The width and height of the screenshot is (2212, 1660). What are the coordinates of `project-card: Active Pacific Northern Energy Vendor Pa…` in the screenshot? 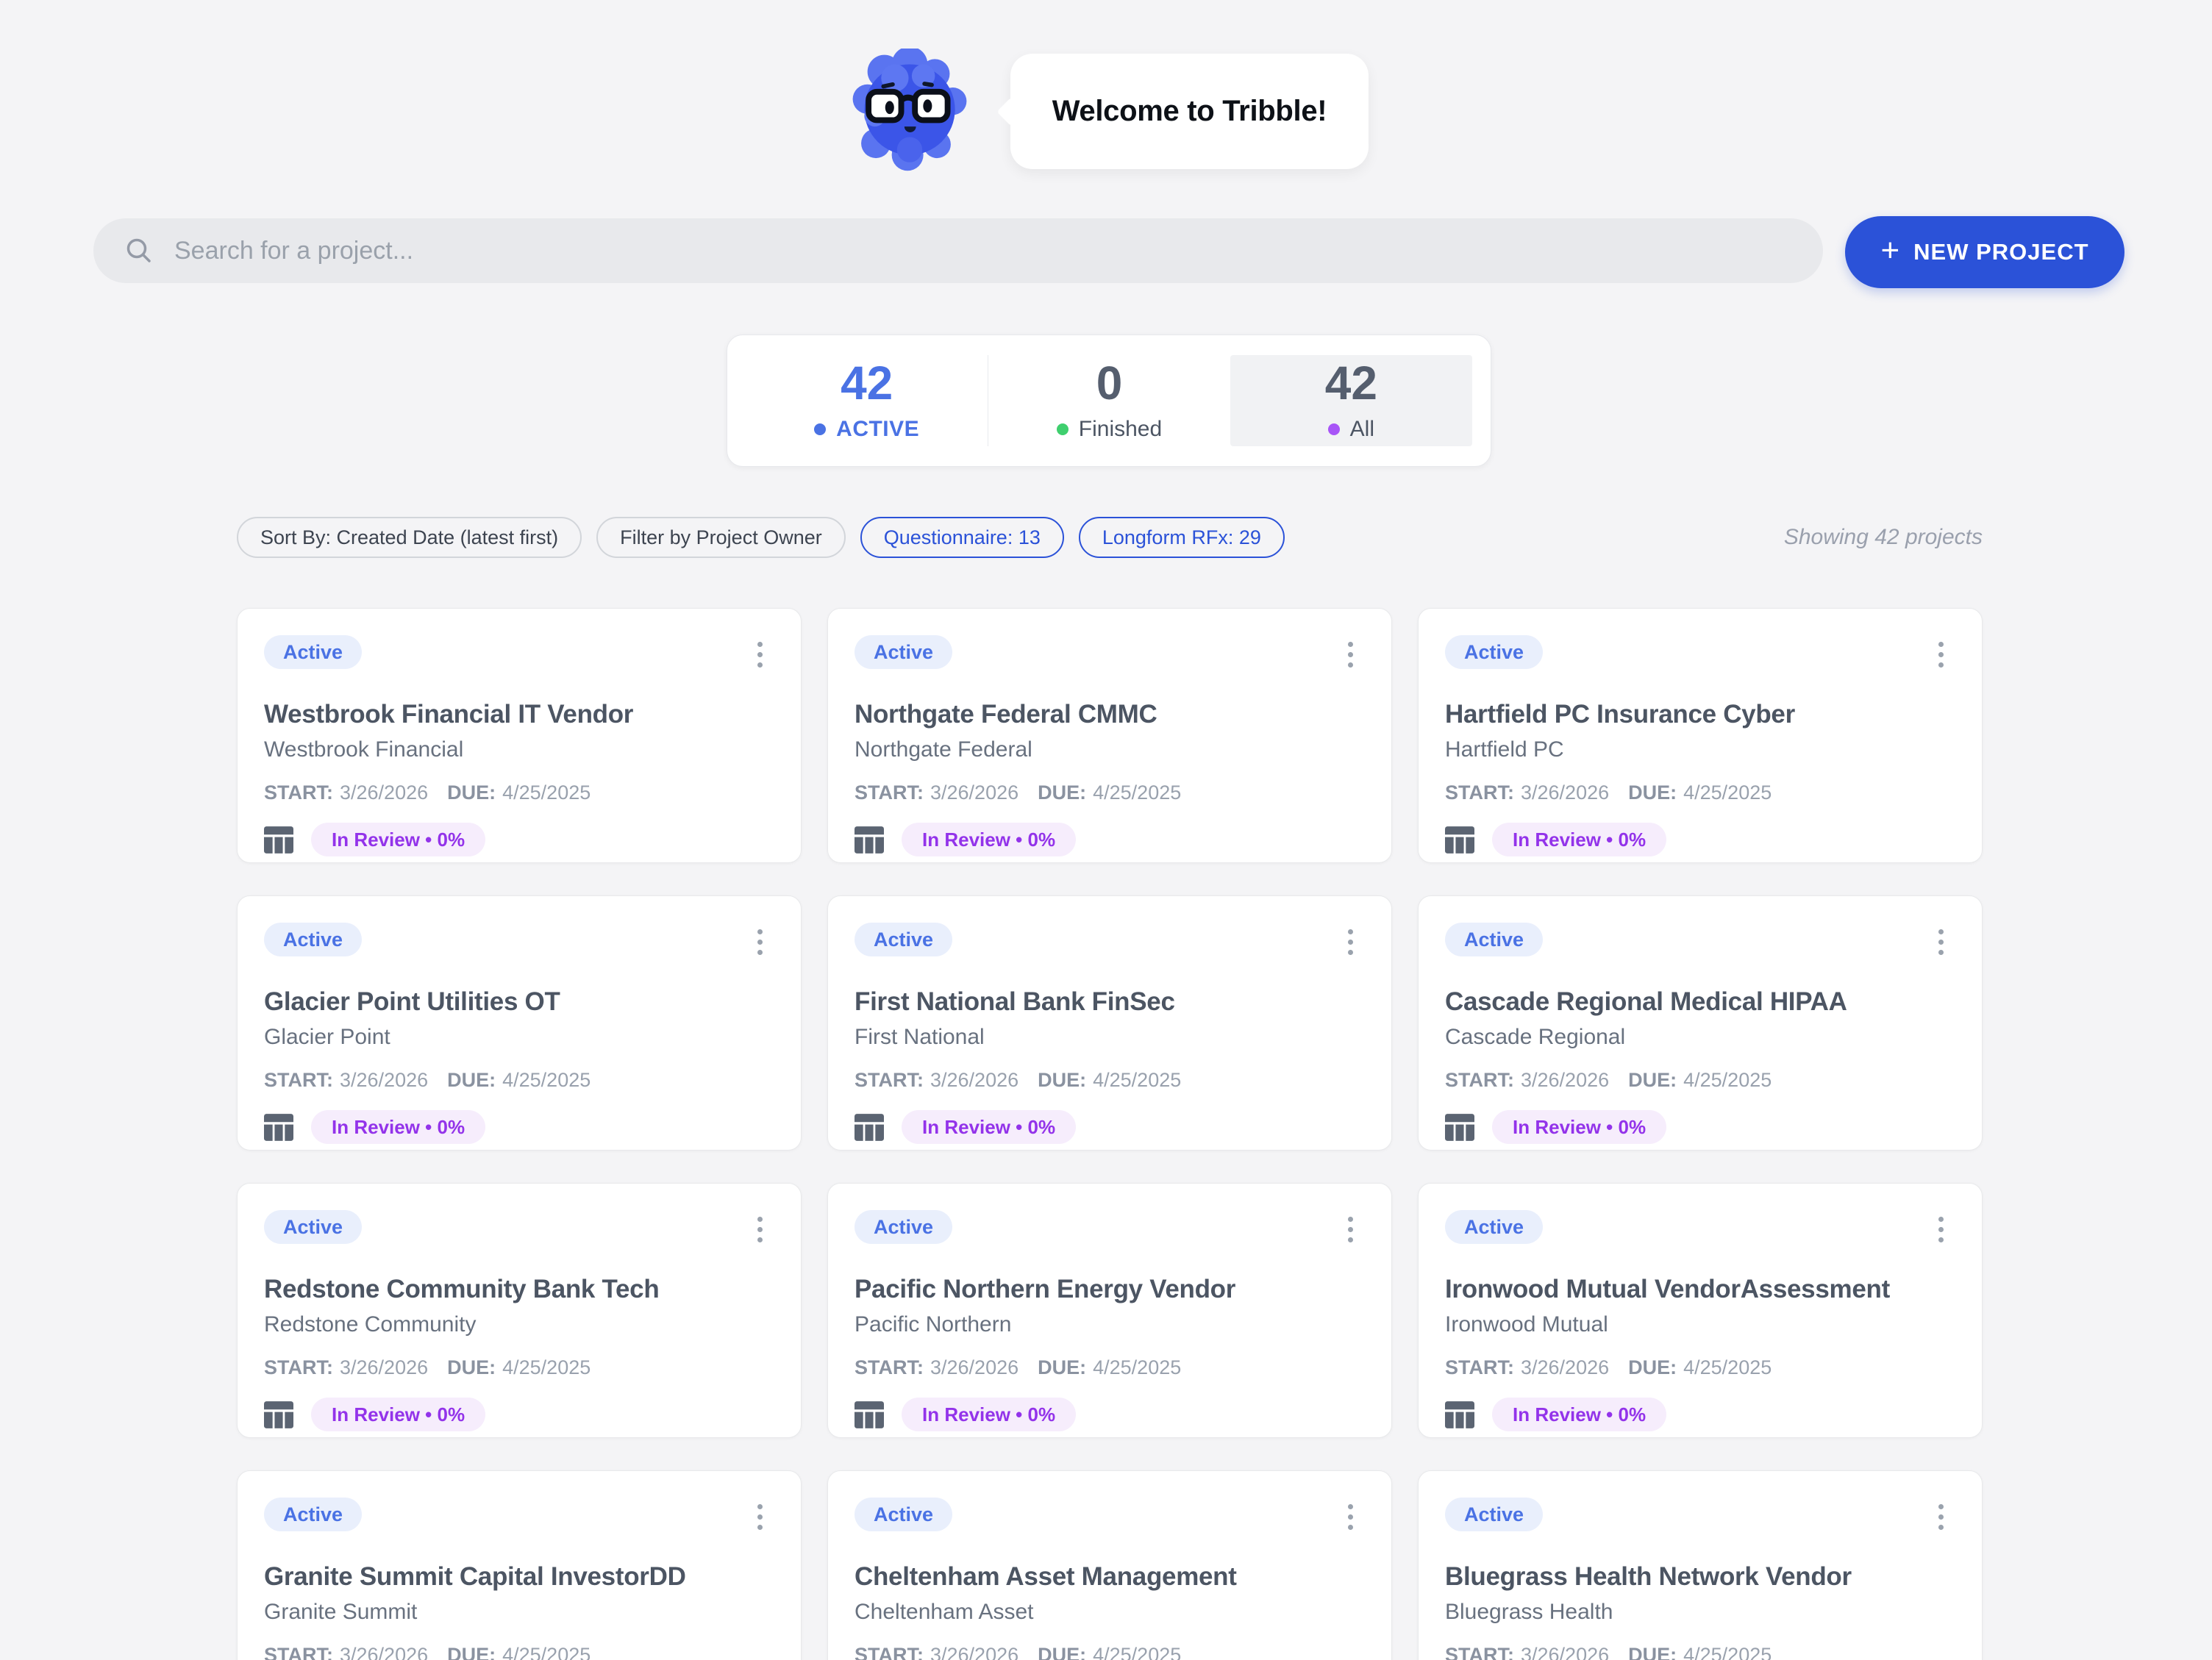 It's located at (1109, 1310).